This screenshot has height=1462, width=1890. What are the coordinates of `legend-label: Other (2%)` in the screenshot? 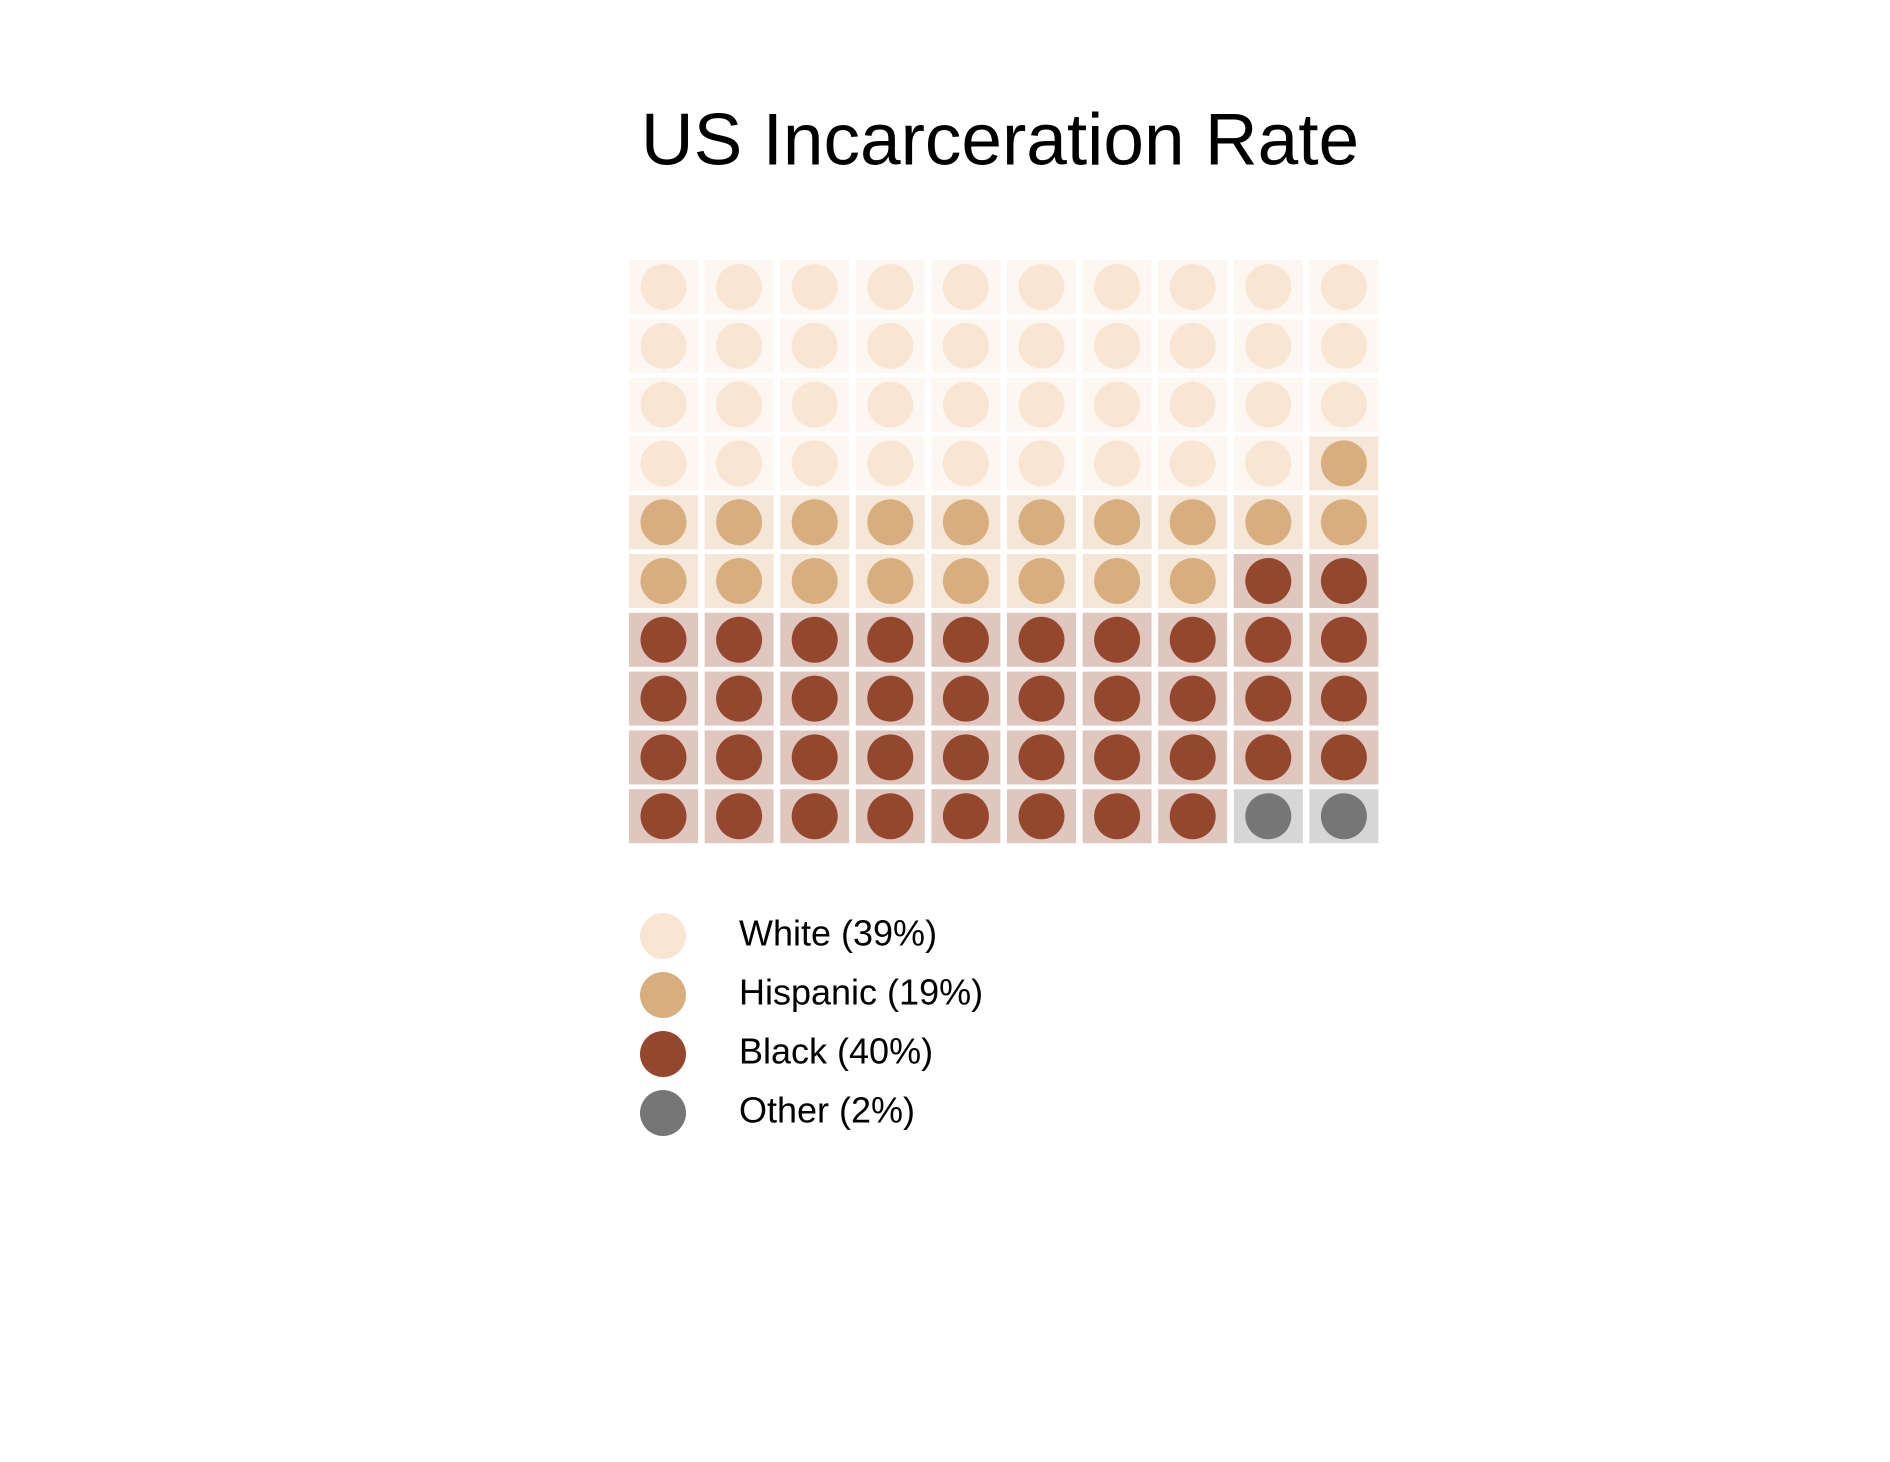 It's located at (827, 1110).